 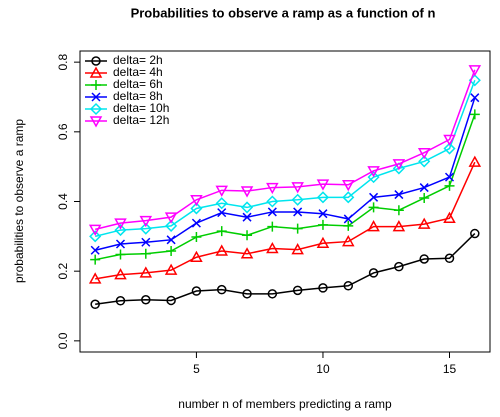 I want to click on series-line, so click(x=285, y=269).